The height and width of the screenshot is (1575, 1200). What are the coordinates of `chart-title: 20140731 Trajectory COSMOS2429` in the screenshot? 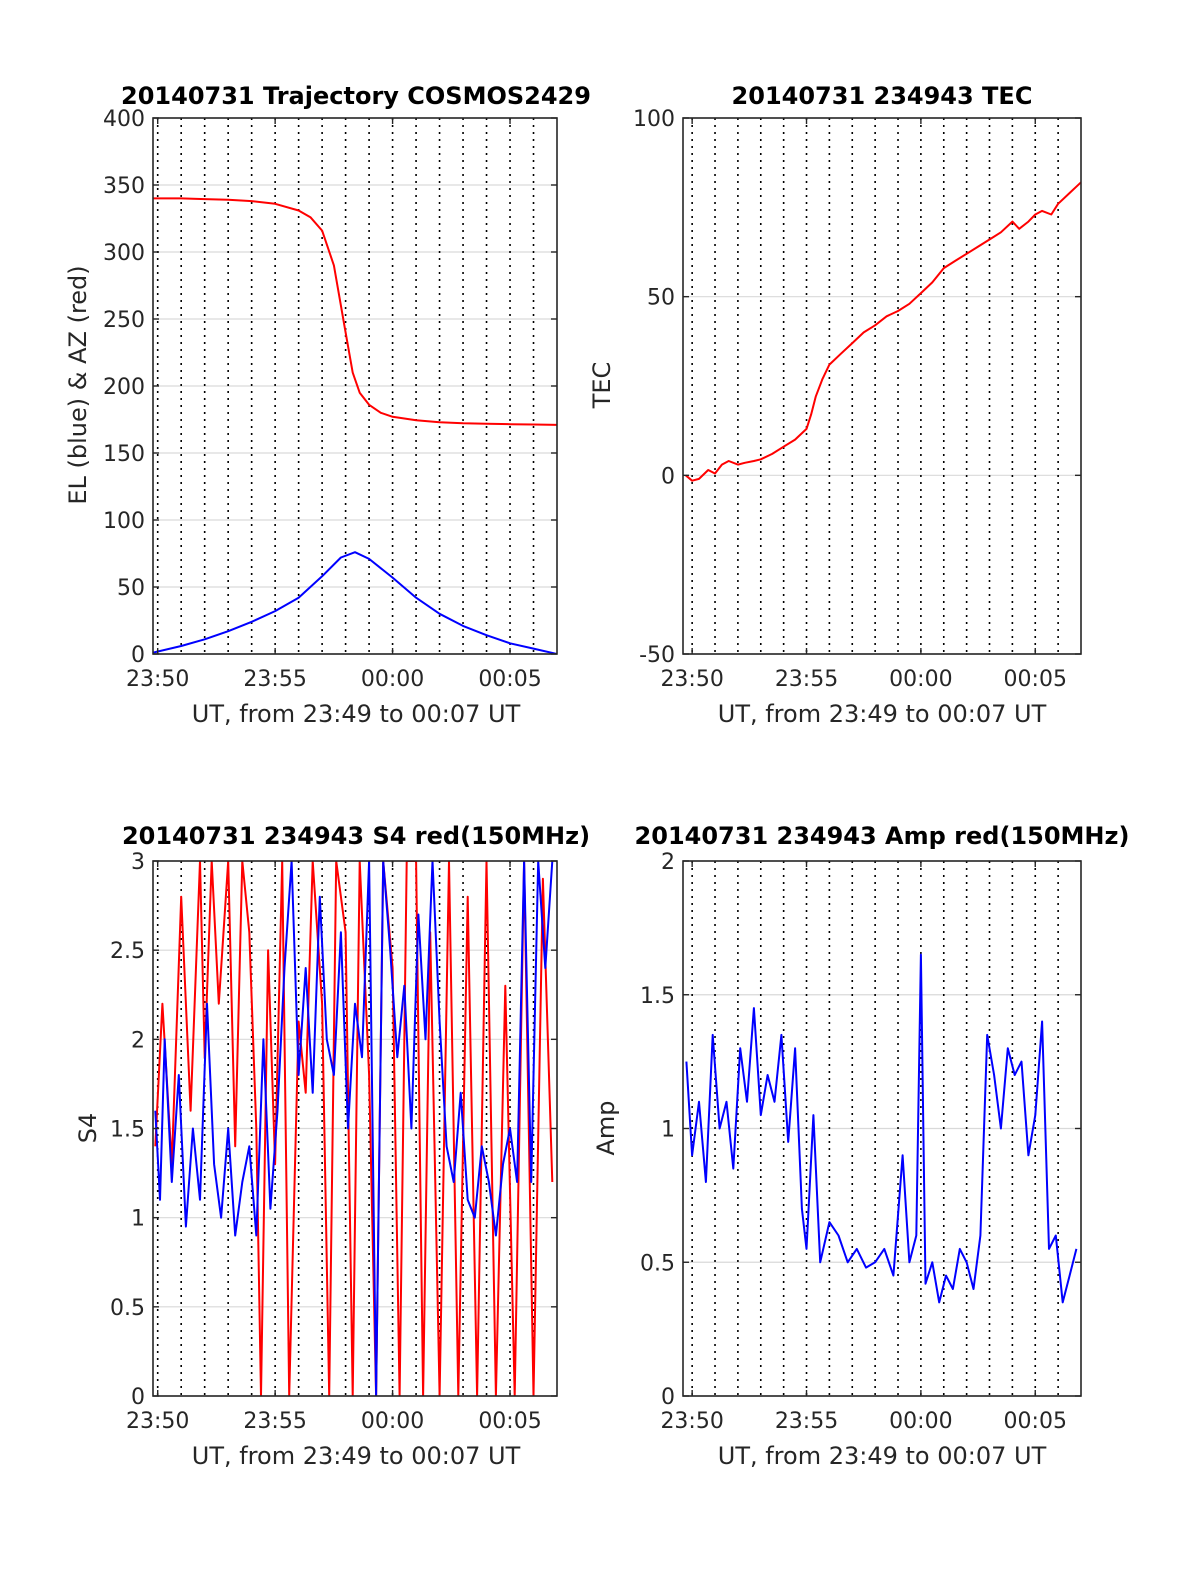 It's located at (356, 96).